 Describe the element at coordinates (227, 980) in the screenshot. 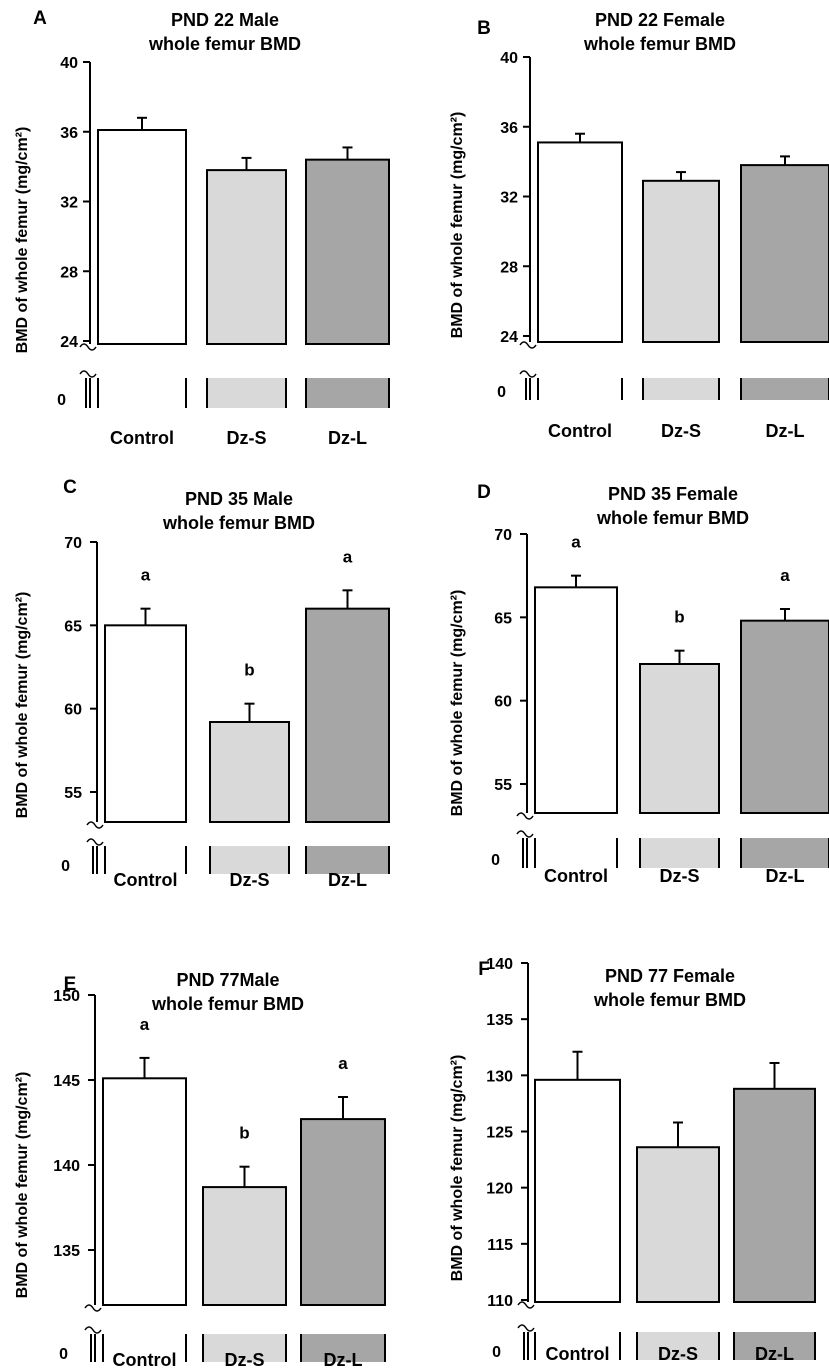

I see `chart-title-line: PND 77Male` at that location.